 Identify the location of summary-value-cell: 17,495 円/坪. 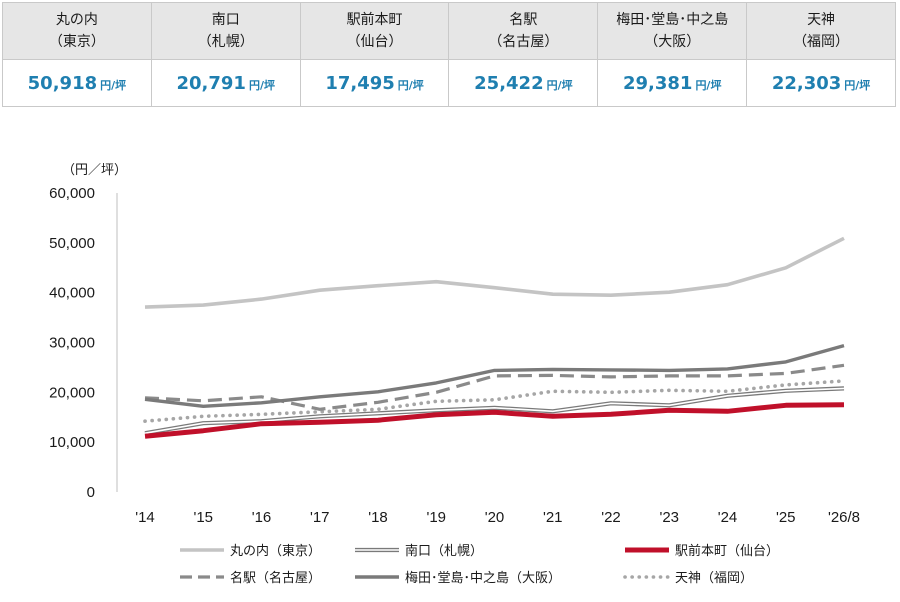
(374, 83).